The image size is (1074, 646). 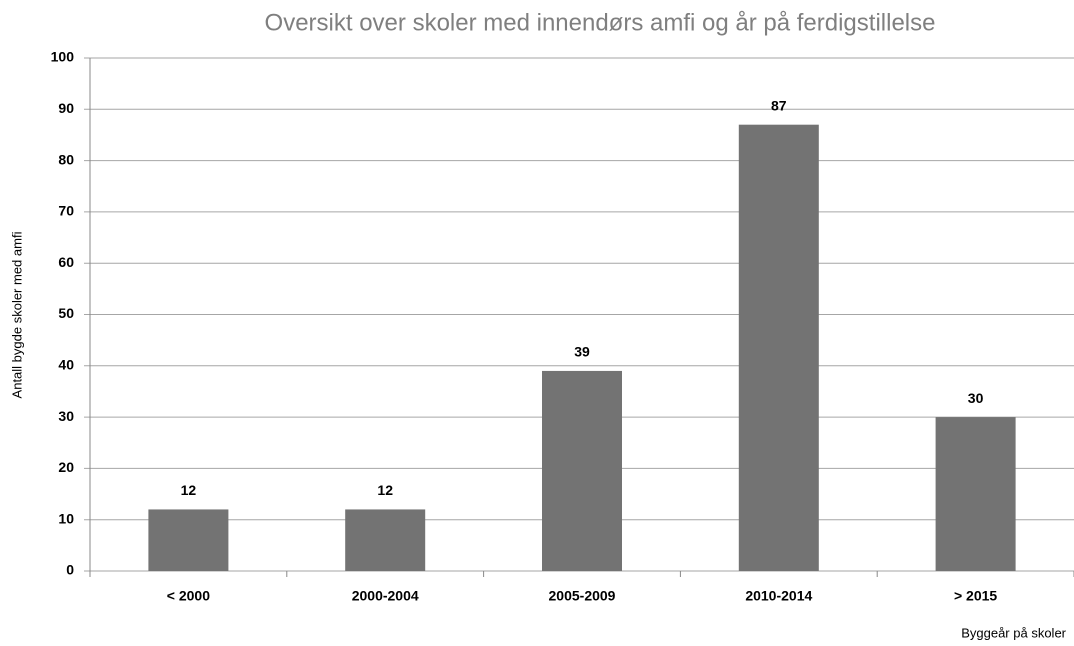 What do you see at coordinates (63, 57) in the screenshot?
I see `y-tick-label: 100` at bounding box center [63, 57].